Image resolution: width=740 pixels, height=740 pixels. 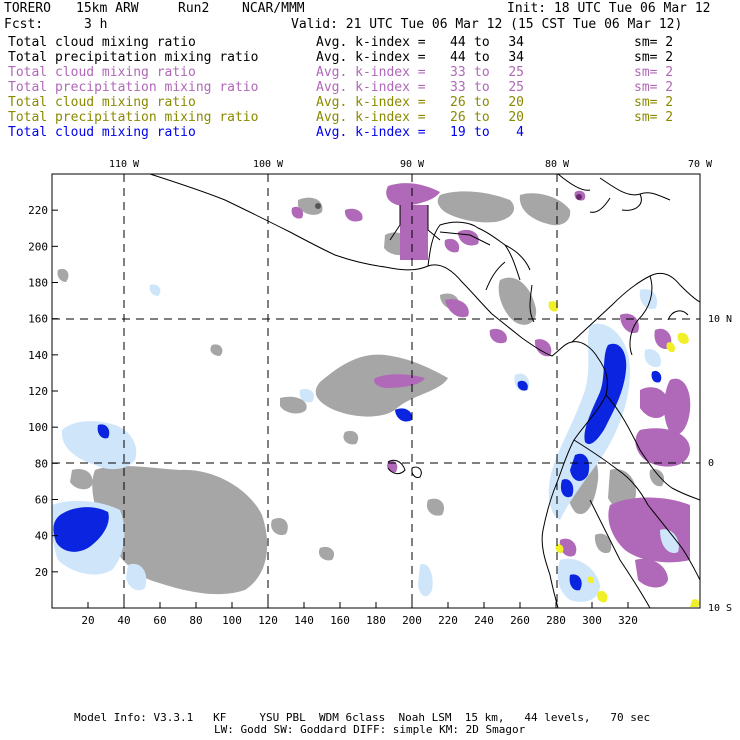 I want to click on y-tick-label: 60, so click(x=41, y=500).